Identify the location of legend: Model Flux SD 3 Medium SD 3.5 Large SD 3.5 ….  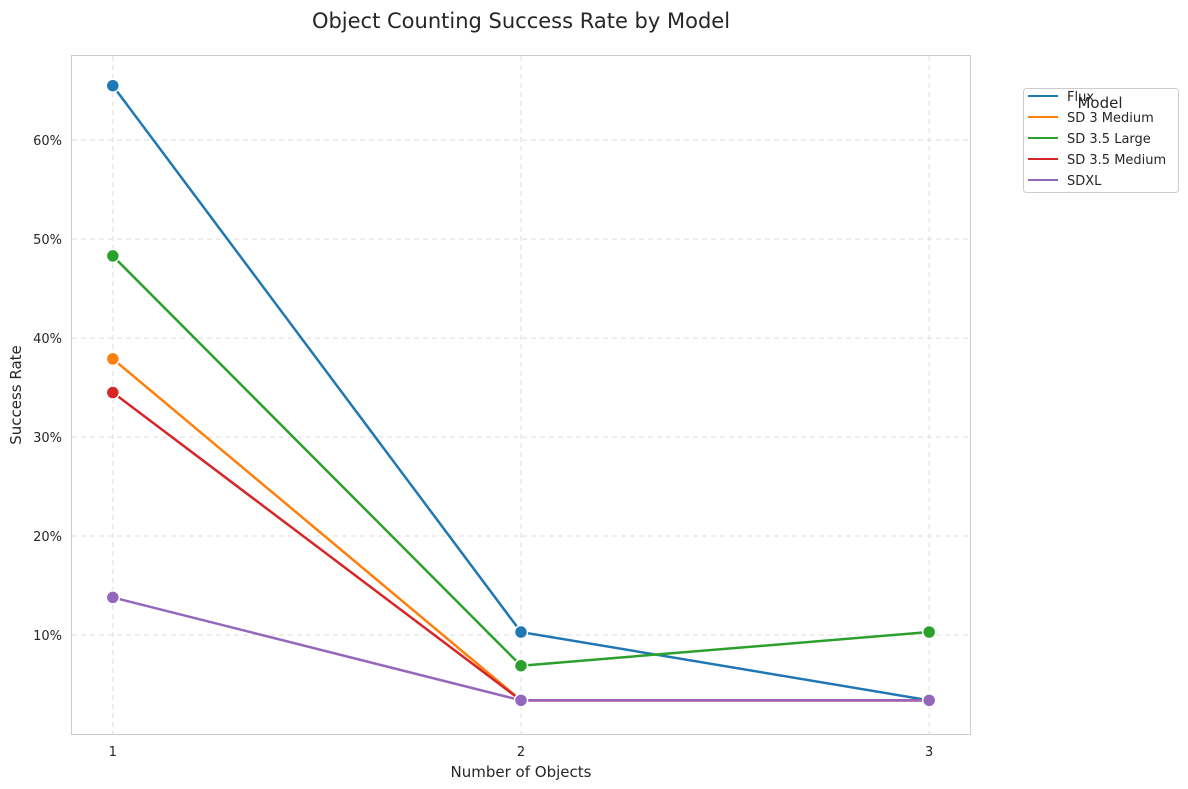
(1101, 140).